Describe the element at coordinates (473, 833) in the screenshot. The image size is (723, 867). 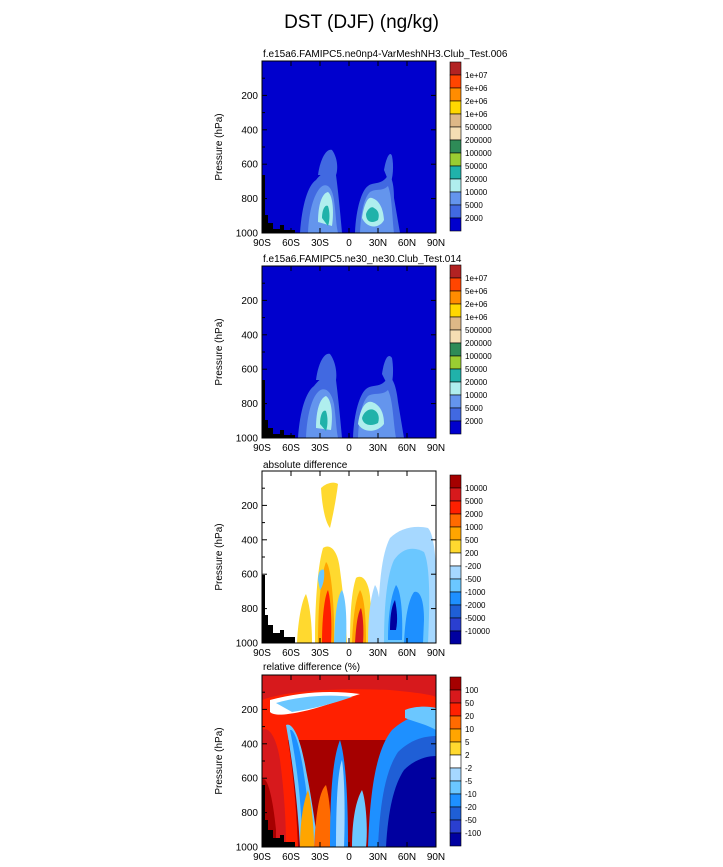
I see `colorbar-label: -100` at that location.